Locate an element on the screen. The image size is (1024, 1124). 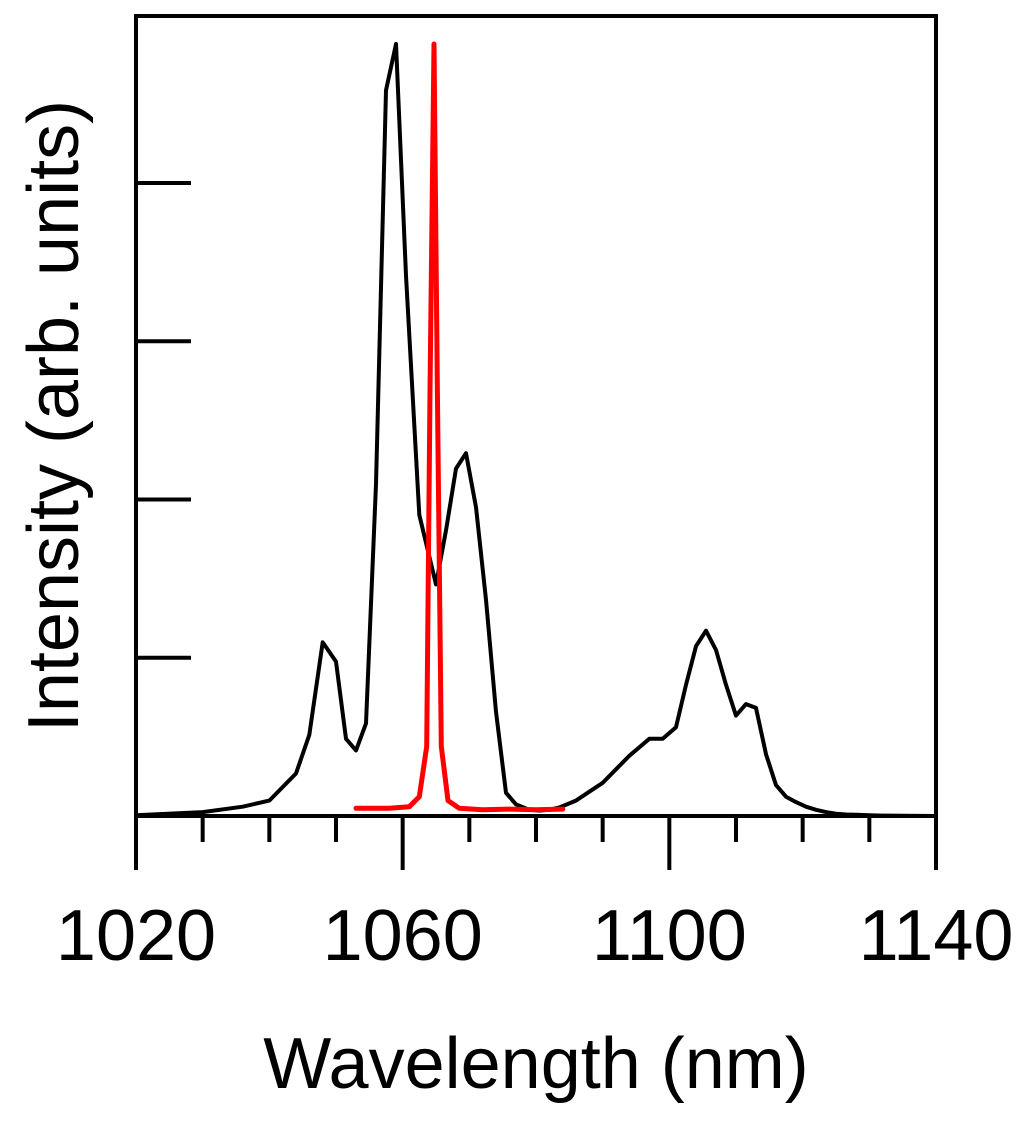
y-axis-label: Intensity (arb. units) is located at coordinates (54, 416).